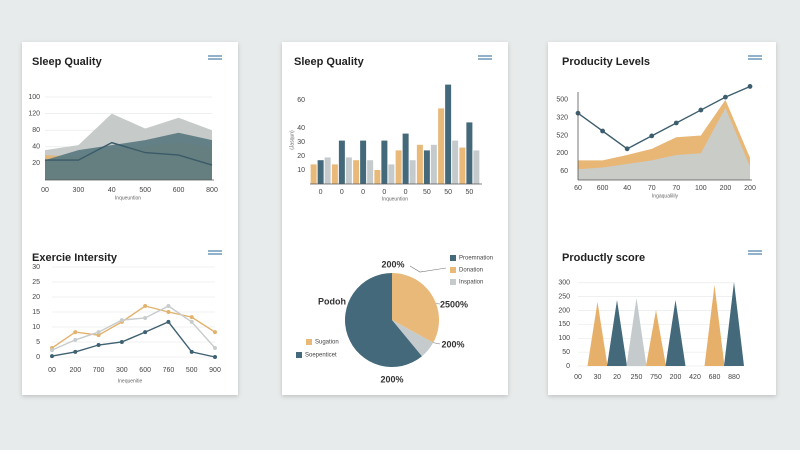 This screenshot has width=800, height=450. I want to click on y-tick-label: 500, so click(562, 100).